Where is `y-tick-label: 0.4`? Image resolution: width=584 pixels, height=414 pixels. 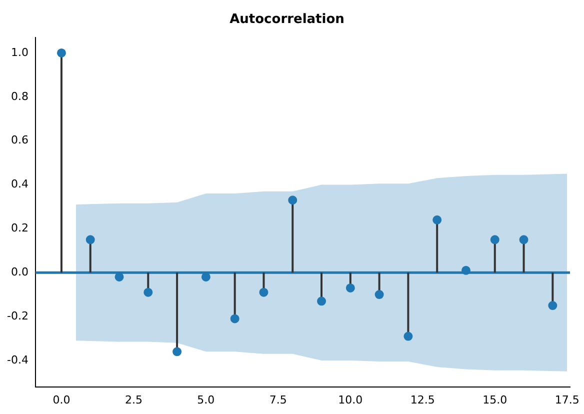
y-tick-label: 0.4 is located at coordinates (19, 184).